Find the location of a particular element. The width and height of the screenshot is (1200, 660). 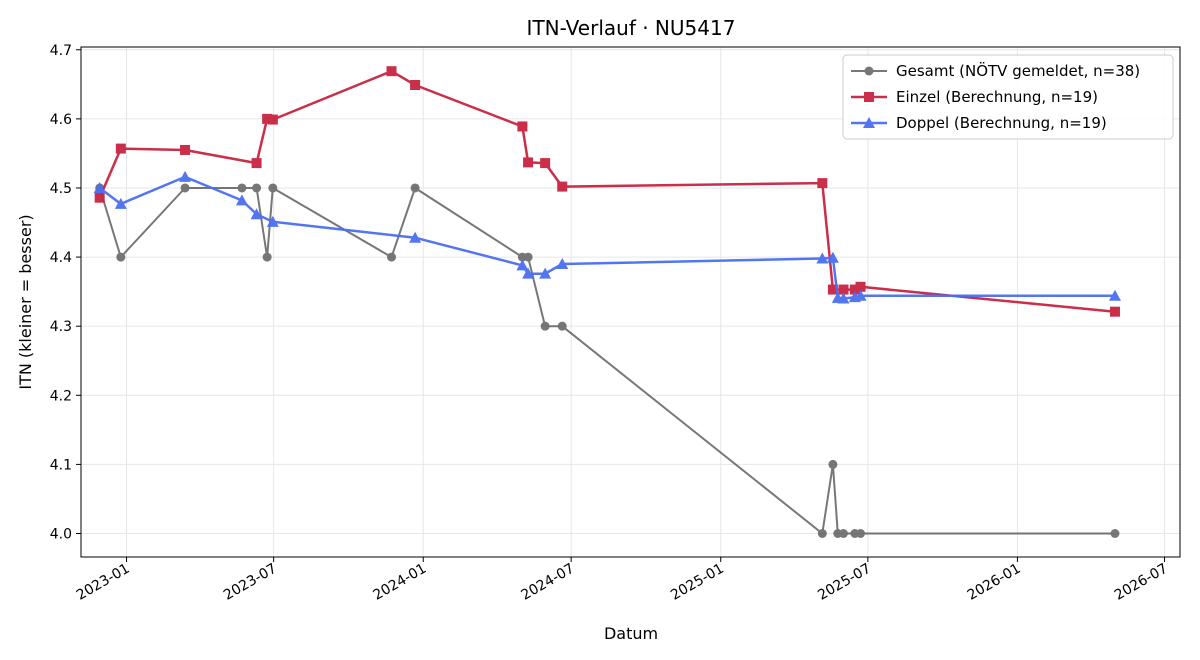

legend-item-gesamt is located at coordinates (869, 71).